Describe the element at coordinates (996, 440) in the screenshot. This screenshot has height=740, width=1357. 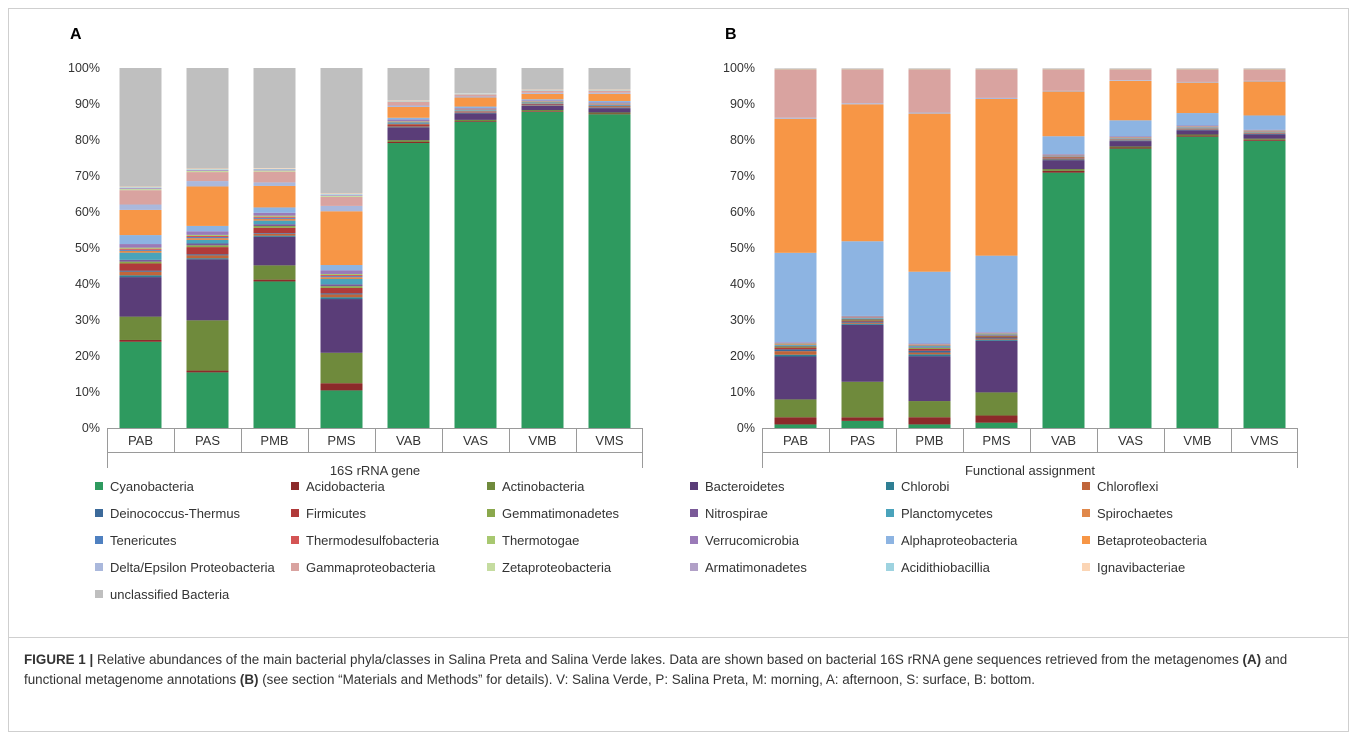
I see `x-tick-label: PMS` at that location.